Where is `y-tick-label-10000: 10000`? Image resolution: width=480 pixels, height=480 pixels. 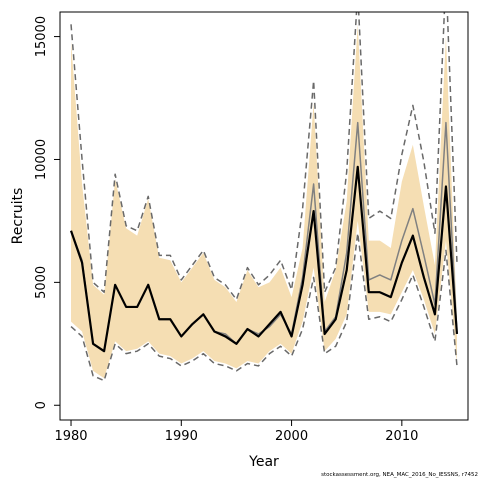 y-tick-label-10000: 10000 is located at coordinates (41, 159).